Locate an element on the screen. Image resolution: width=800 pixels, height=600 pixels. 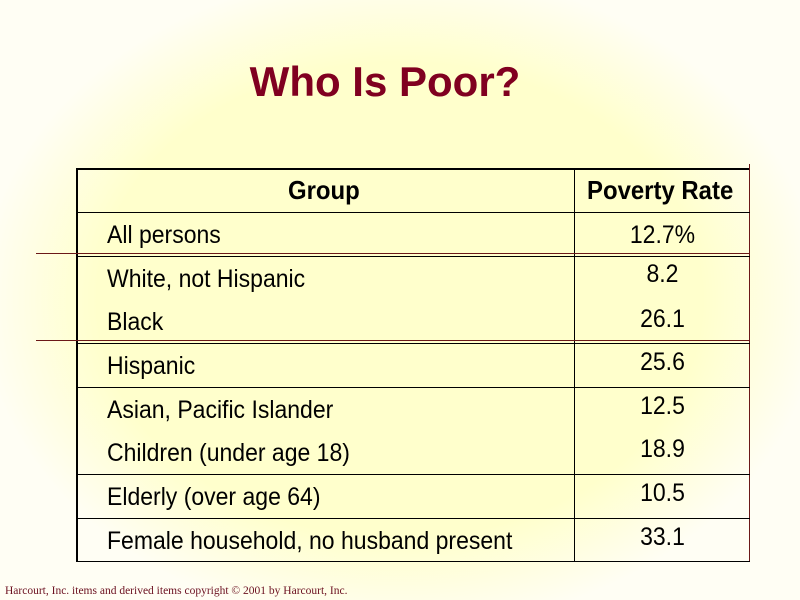
header-poverty-rate: Poverty Rate is located at coordinates (660, 190).